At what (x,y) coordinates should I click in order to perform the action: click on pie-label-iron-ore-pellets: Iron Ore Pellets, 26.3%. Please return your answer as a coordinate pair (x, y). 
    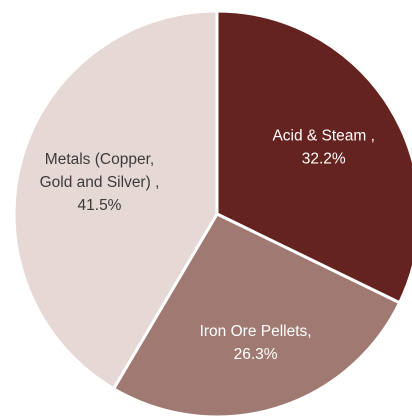
    Looking at the image, I should click on (256, 343).